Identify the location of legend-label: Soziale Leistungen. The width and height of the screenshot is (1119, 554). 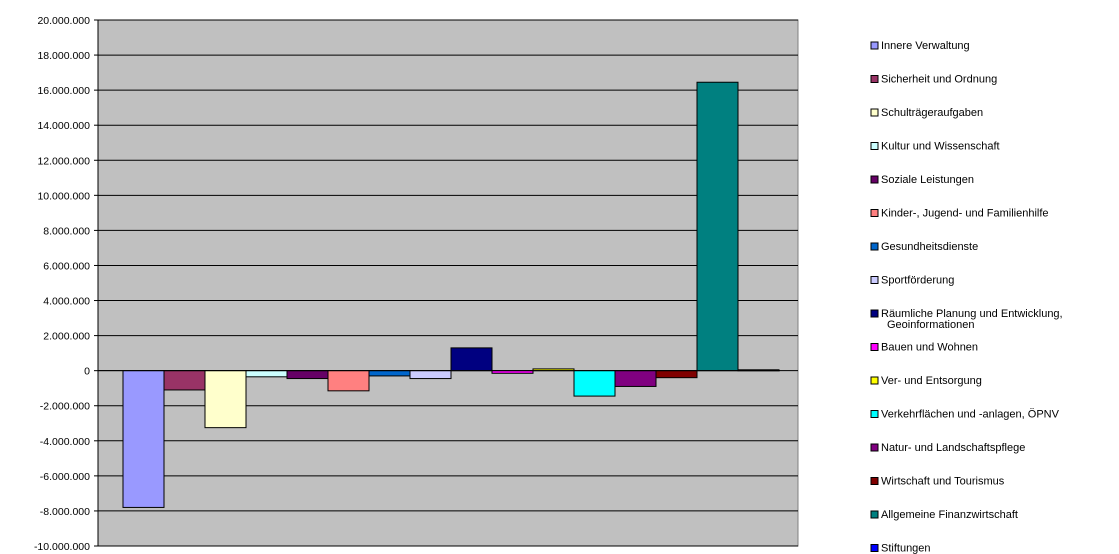
(927, 180).